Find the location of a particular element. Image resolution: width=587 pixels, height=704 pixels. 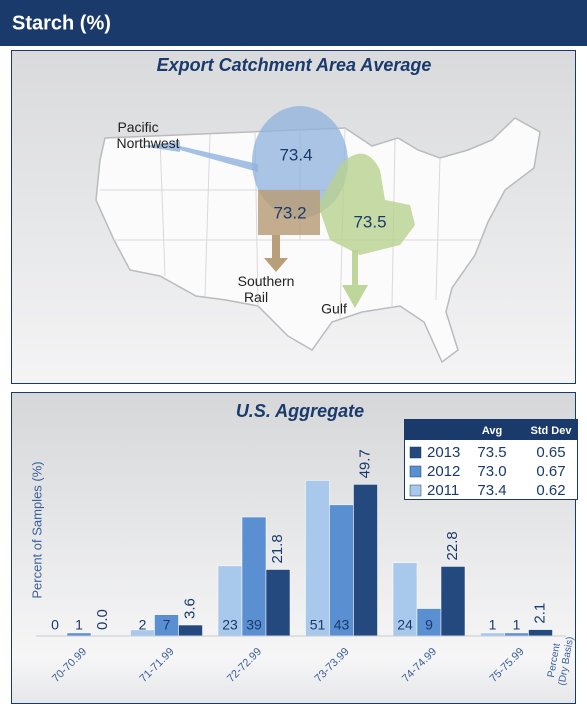

map-title: Export Catchment Area Average is located at coordinates (294, 65).